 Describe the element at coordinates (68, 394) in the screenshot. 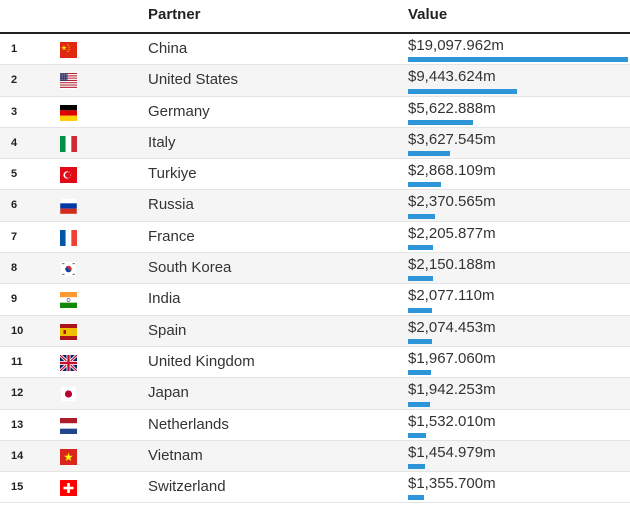

I see `japan-flag-icon` at that location.